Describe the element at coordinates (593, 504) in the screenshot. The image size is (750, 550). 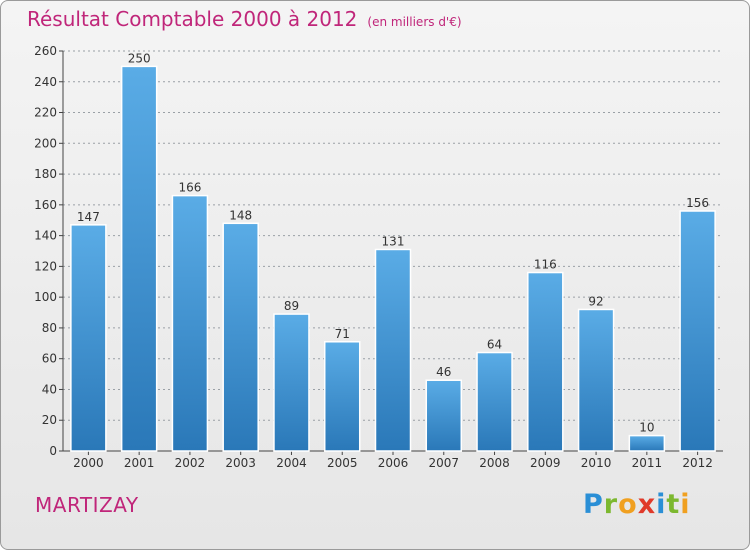
I see `logo-letter: P` at that location.